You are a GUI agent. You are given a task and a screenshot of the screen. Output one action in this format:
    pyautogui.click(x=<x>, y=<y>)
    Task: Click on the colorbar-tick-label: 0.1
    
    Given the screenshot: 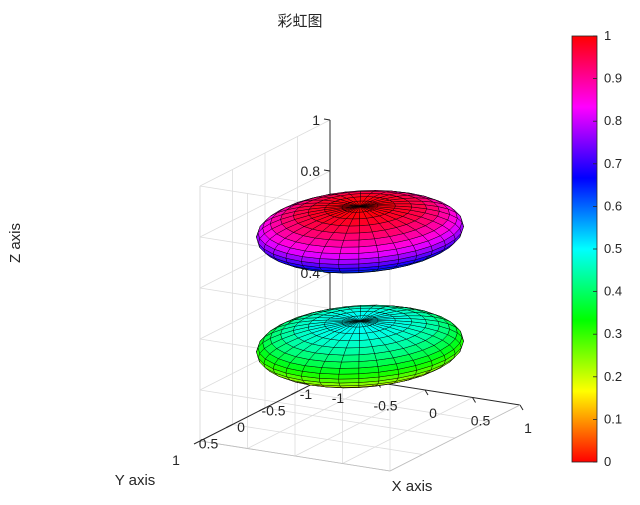 What is the action you would take?
    pyautogui.click(x=613, y=418)
    